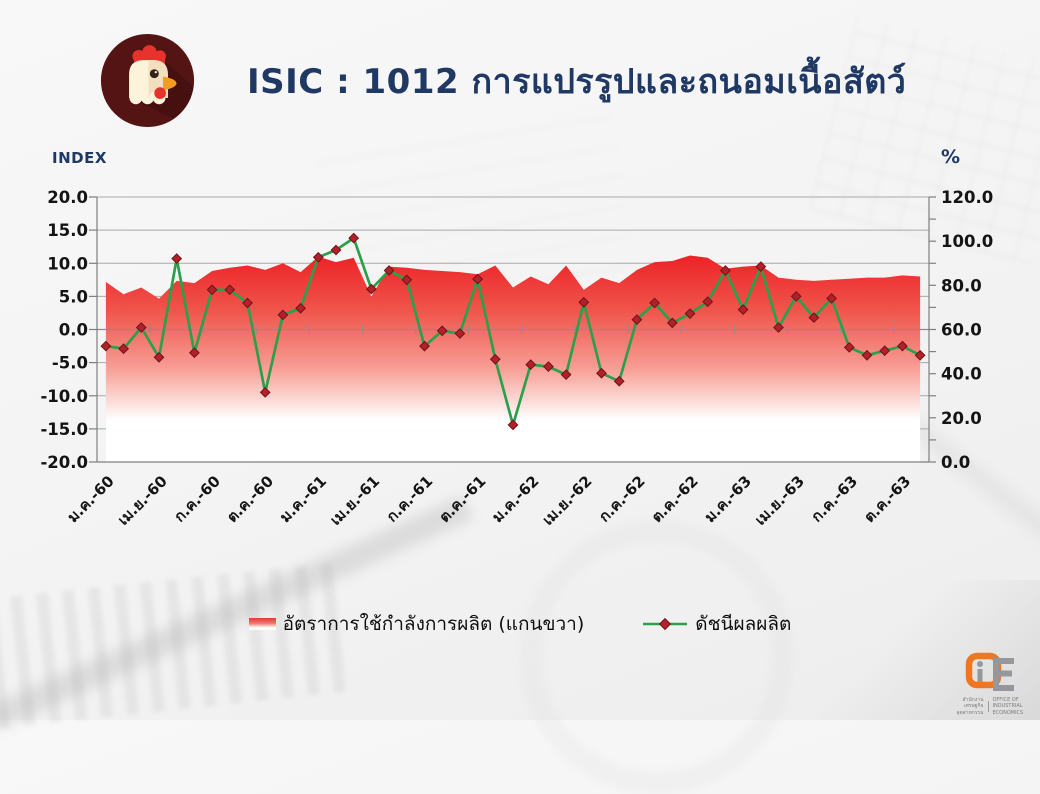  Describe the element at coordinates (989, 671) in the screenshot. I see `oie-logo-mark` at that location.